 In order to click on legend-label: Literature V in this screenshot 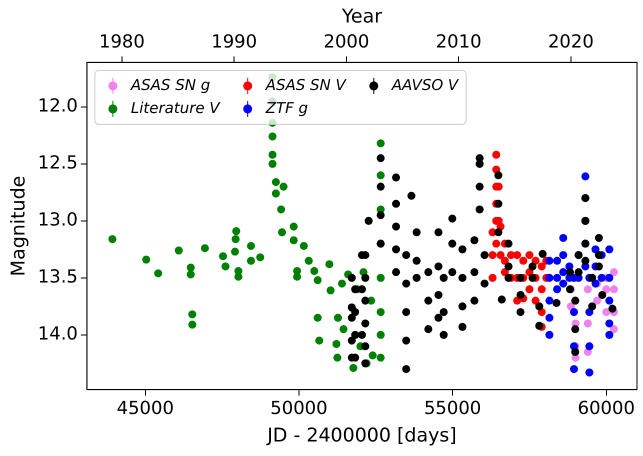, I will do `click(176, 107)`.